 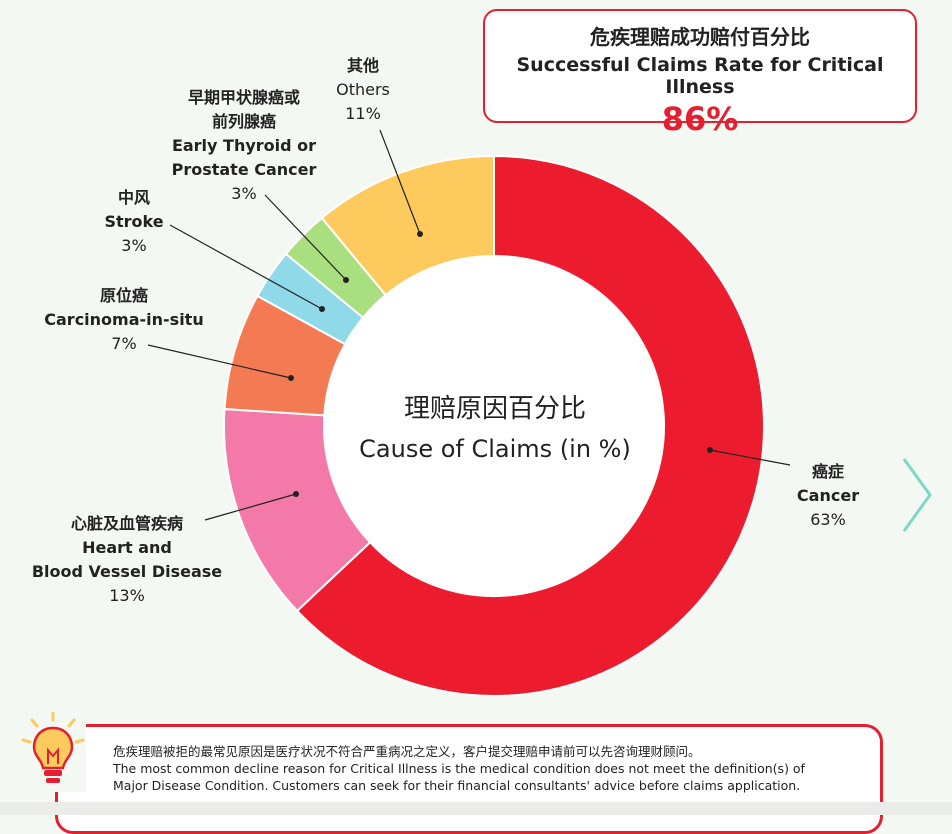 I want to click on label-cis-en: Carcinoma-in-situ, so click(x=124, y=319).